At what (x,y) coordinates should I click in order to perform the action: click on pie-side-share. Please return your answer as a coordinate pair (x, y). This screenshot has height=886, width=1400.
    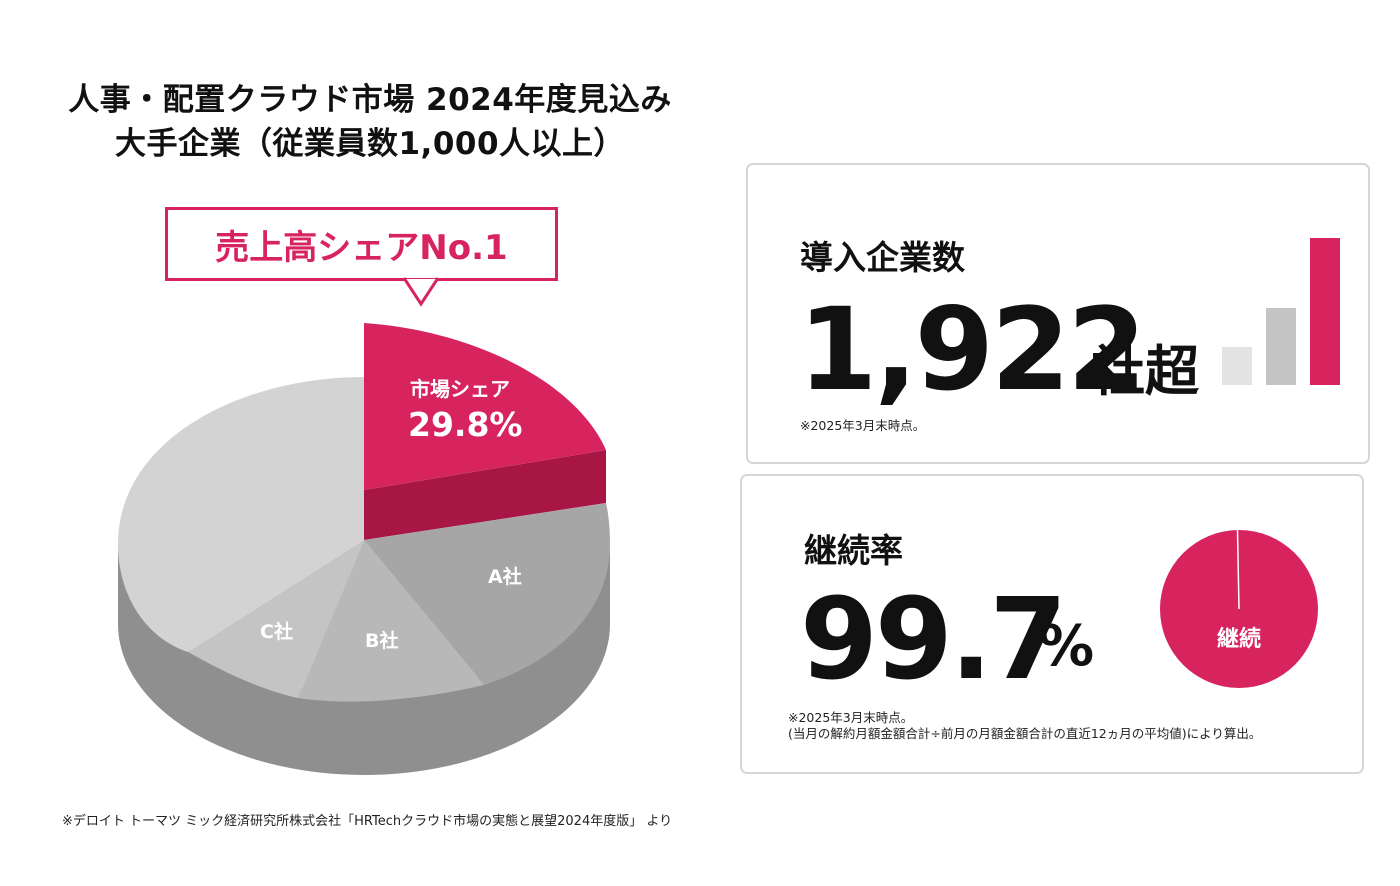
    Looking at the image, I should click on (485, 495).